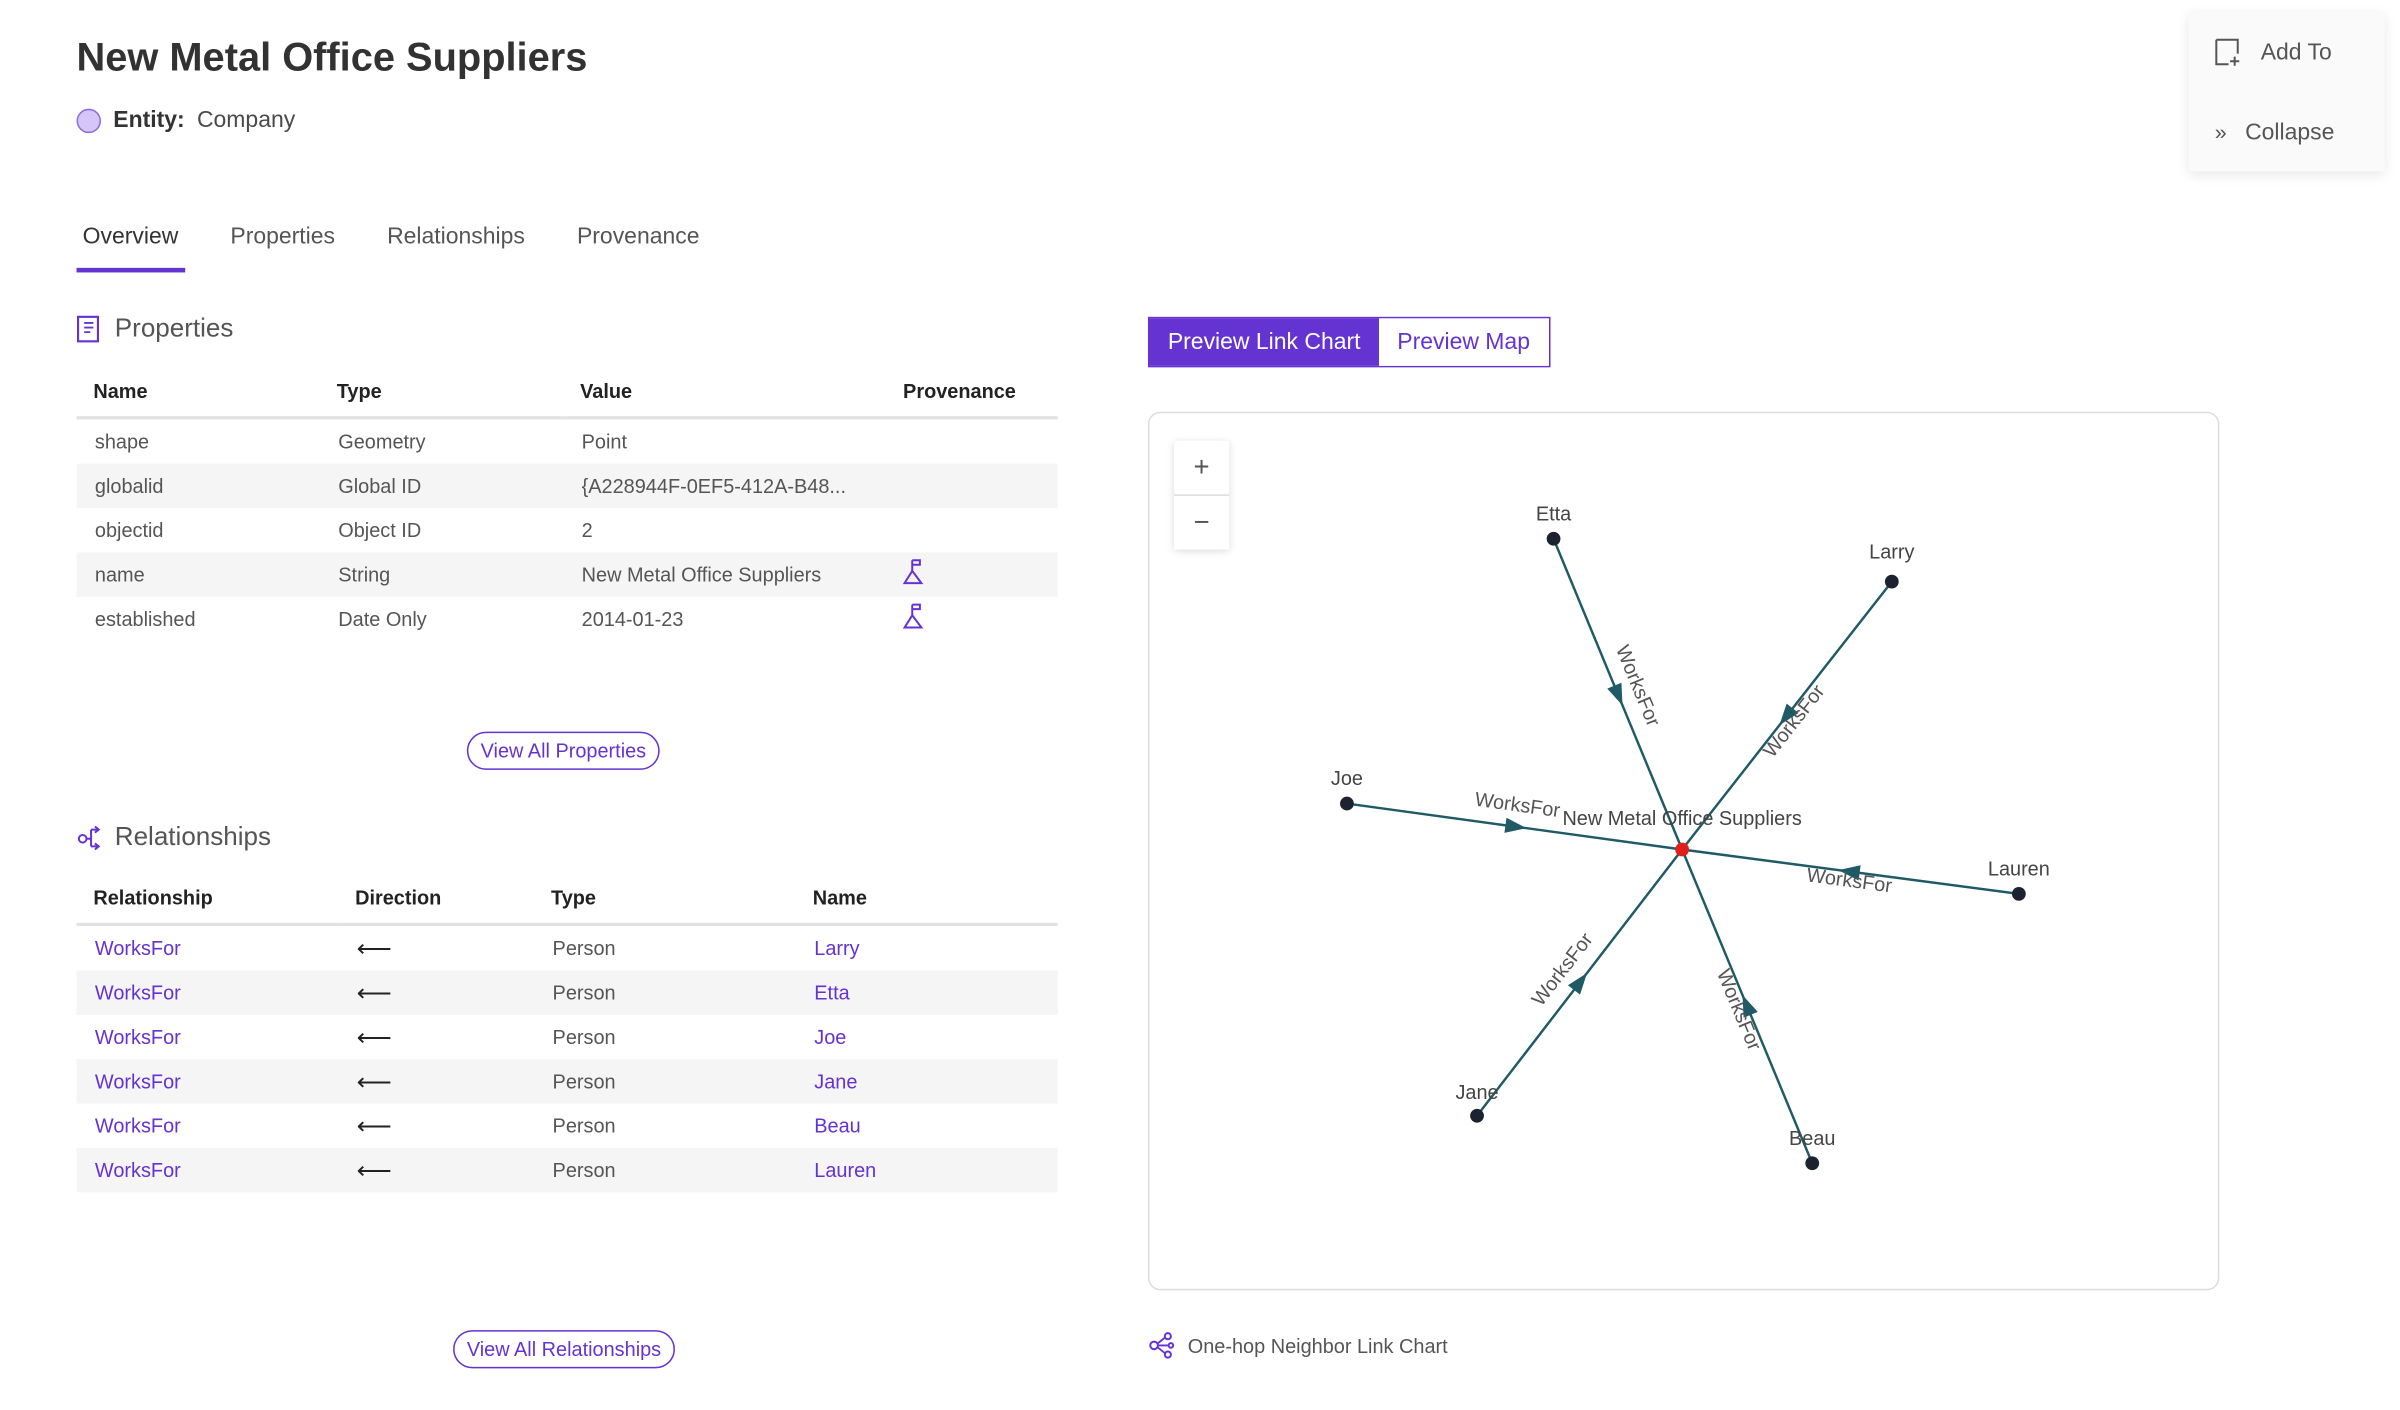 This screenshot has height=1410, width=2400. Describe the element at coordinates (145, 619) in the screenshot. I see `property-name: established` at that location.